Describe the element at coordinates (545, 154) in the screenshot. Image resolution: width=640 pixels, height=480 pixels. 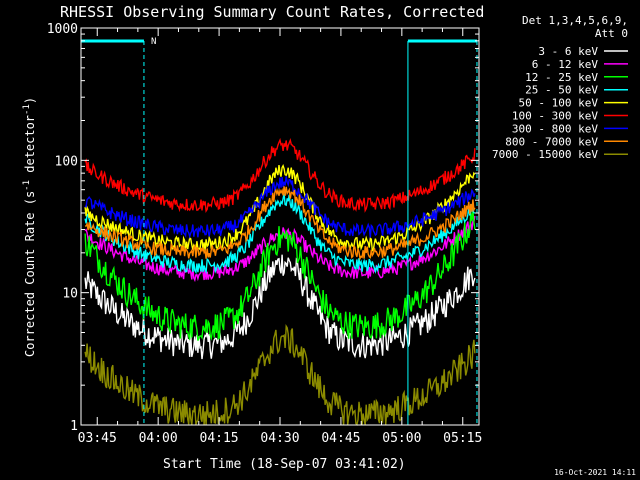
I see `legend-entry-label: 7000 - 15000 keV` at that location.